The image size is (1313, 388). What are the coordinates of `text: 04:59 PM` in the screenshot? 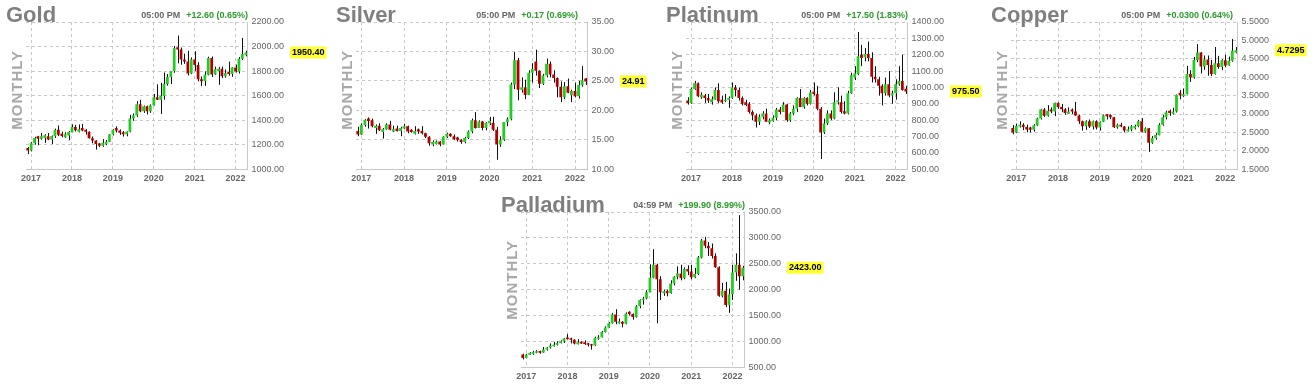 It's located at (653, 205).